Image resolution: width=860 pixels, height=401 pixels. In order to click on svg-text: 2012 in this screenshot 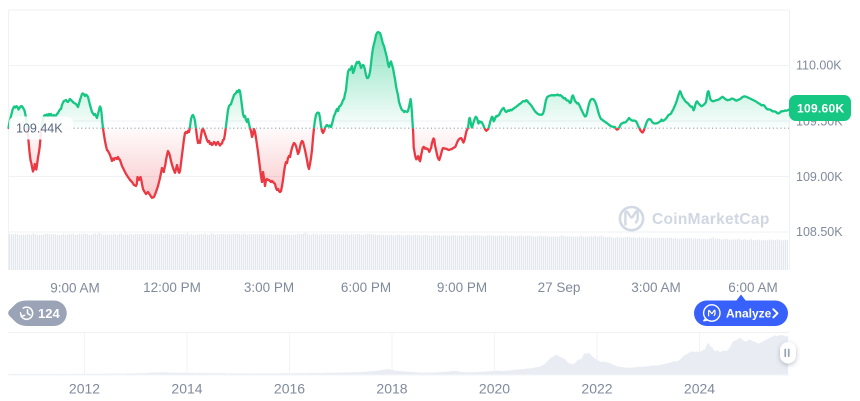, I will do `click(84, 388)`.